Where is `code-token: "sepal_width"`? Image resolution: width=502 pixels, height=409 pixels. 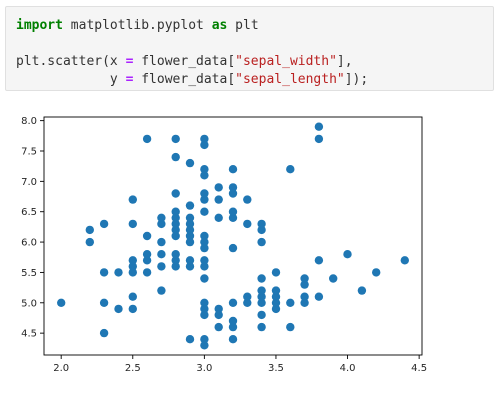 code-token: "sepal_width" is located at coordinates (286, 61).